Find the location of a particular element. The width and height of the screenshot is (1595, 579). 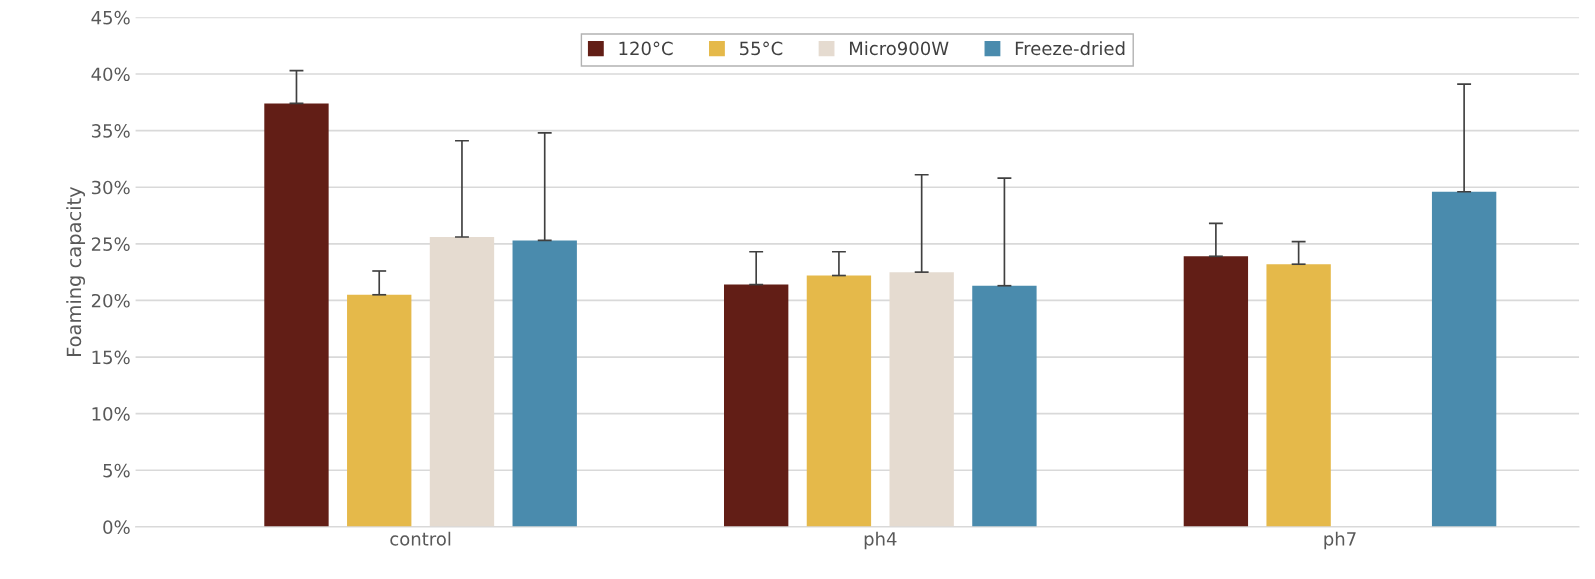

legend-label: Freeze-dried is located at coordinates (1070, 48).